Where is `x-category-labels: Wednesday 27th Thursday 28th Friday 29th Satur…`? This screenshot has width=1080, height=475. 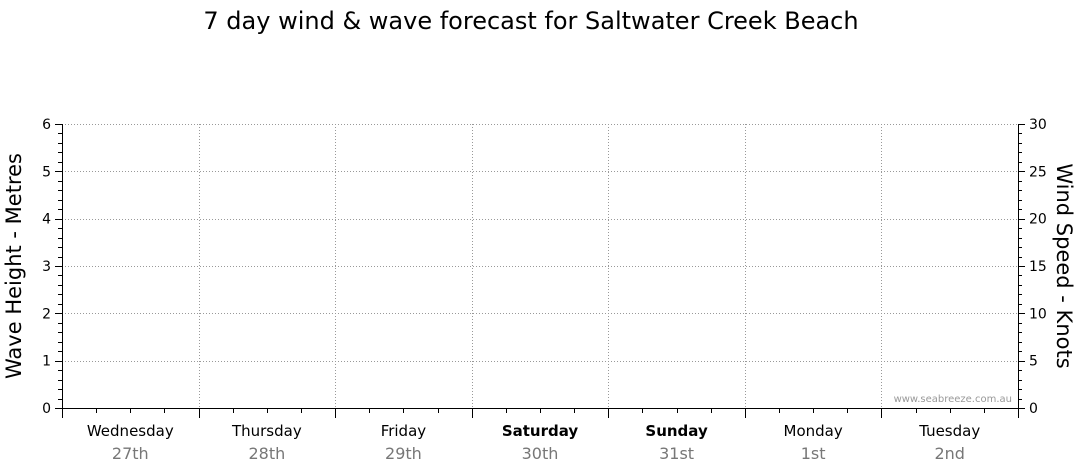 x-category-labels: Wednesday 27th Thursday 28th Friday 29th Satur… is located at coordinates (533, 442).